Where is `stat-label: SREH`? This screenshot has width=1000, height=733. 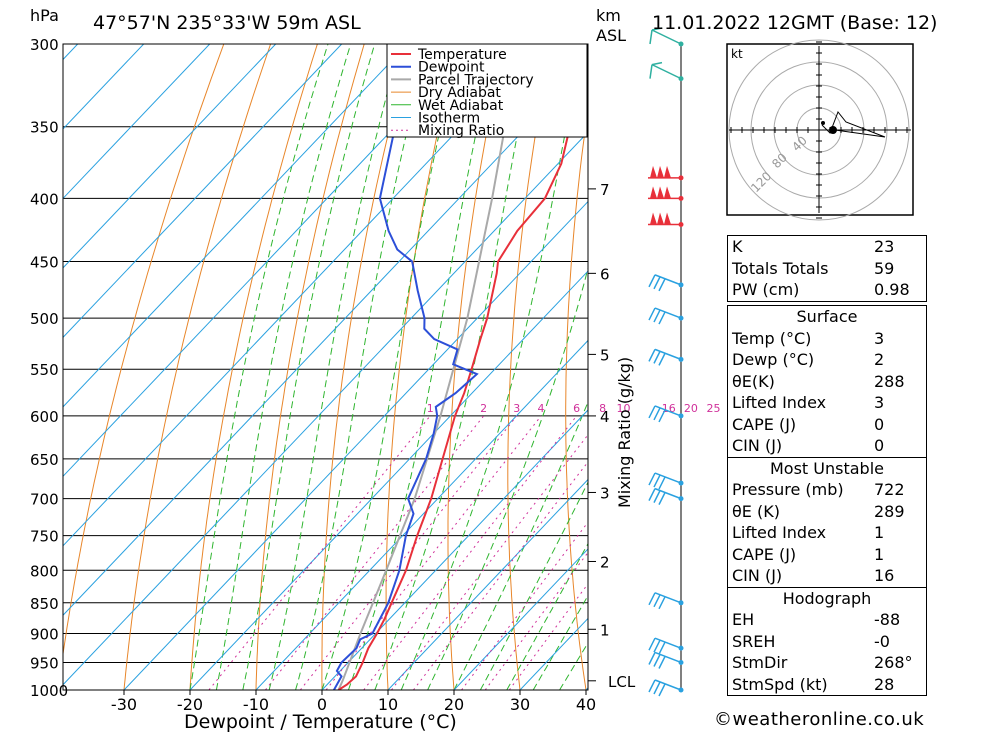 stat-label: SREH is located at coordinates (754, 641).